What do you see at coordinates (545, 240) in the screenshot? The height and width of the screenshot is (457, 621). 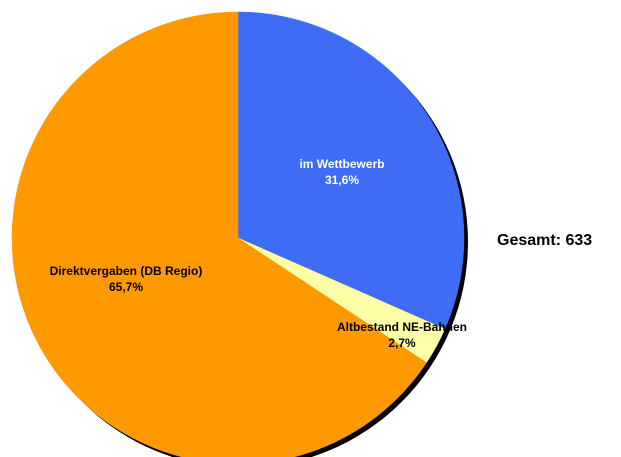 I see `total-label: Gesamt: 633` at bounding box center [545, 240].